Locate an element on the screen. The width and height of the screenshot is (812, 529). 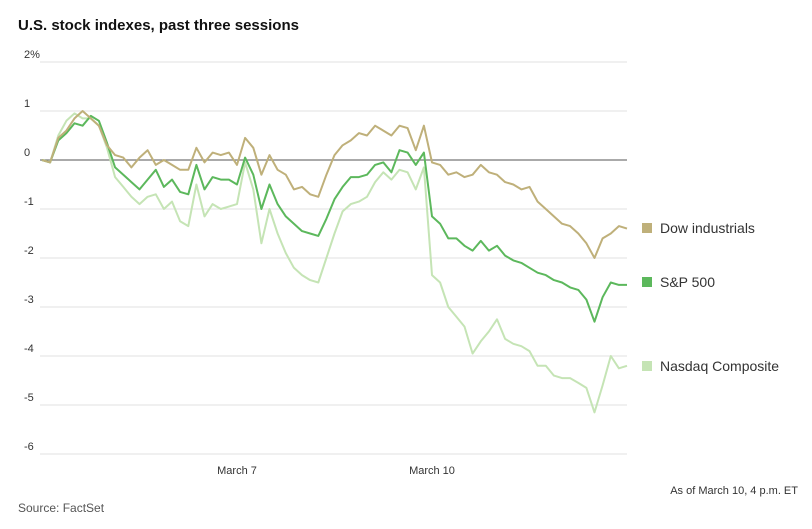
y-tick-label: -1 is located at coordinates (29, 202).